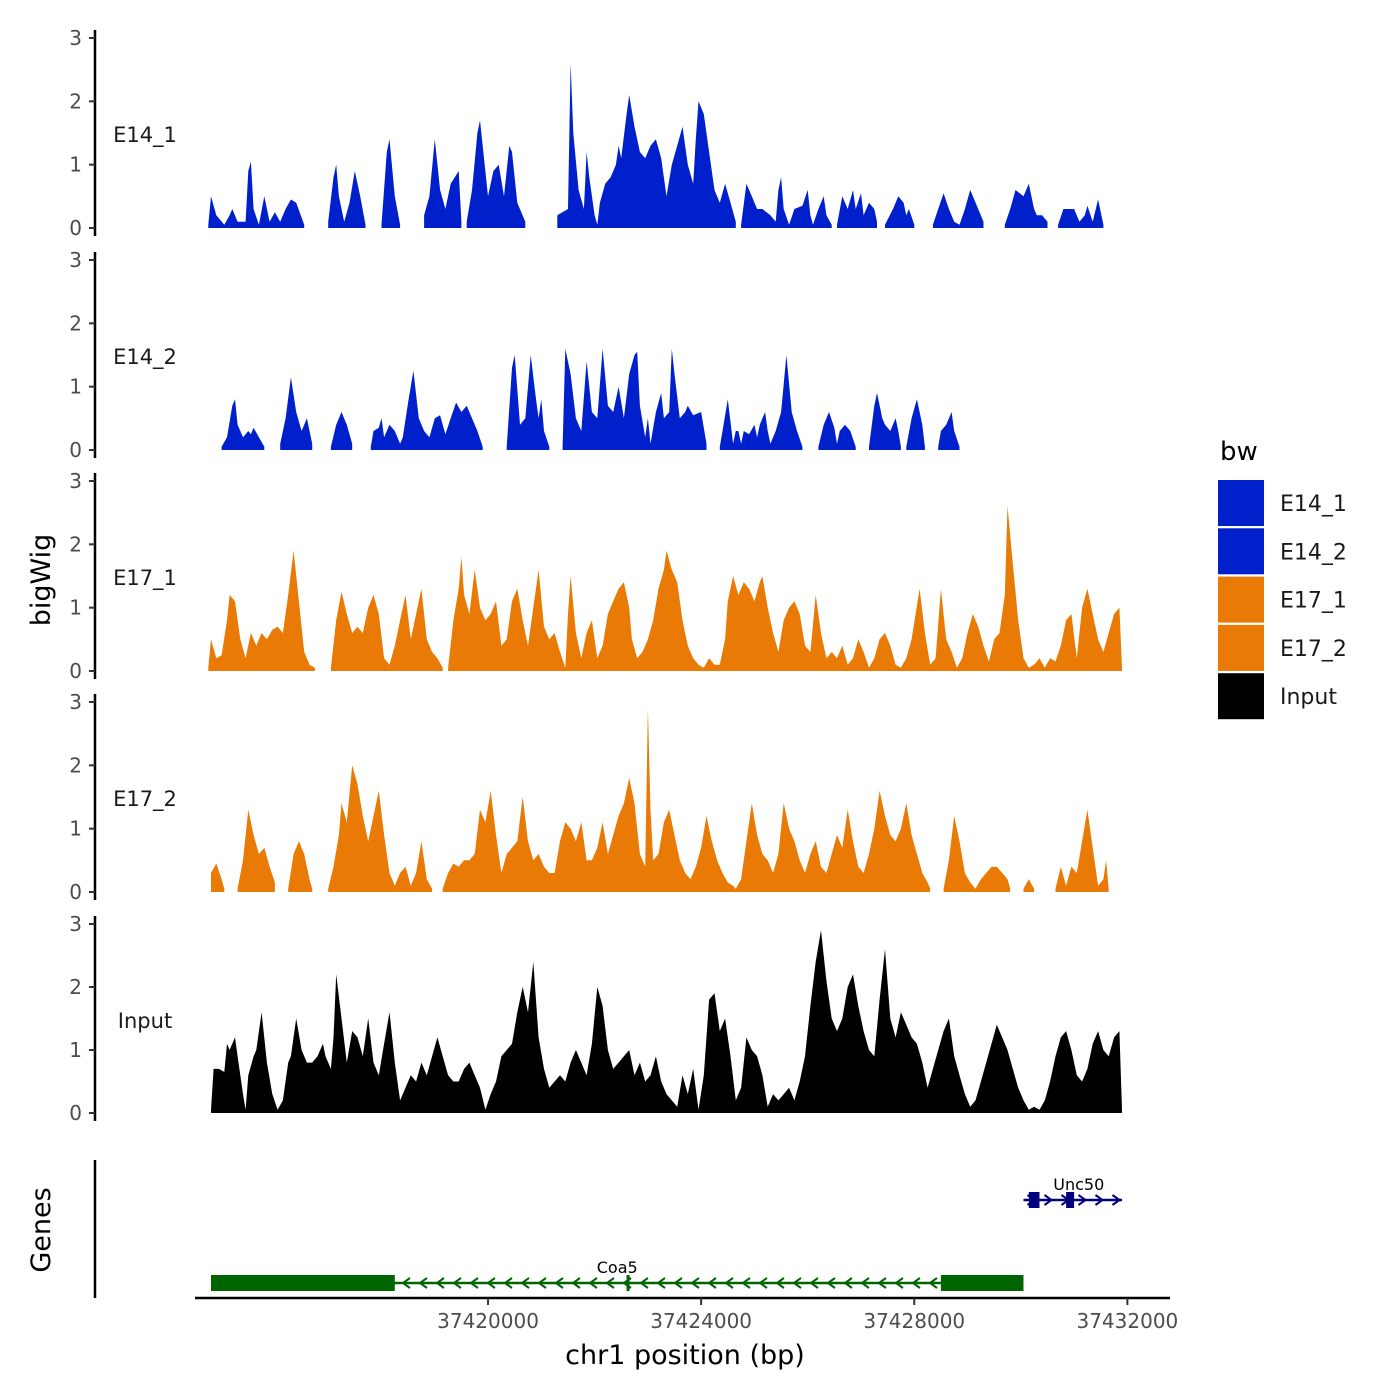  Describe the element at coordinates (1313, 504) in the screenshot. I see `legend-label: E14_1` at that location.